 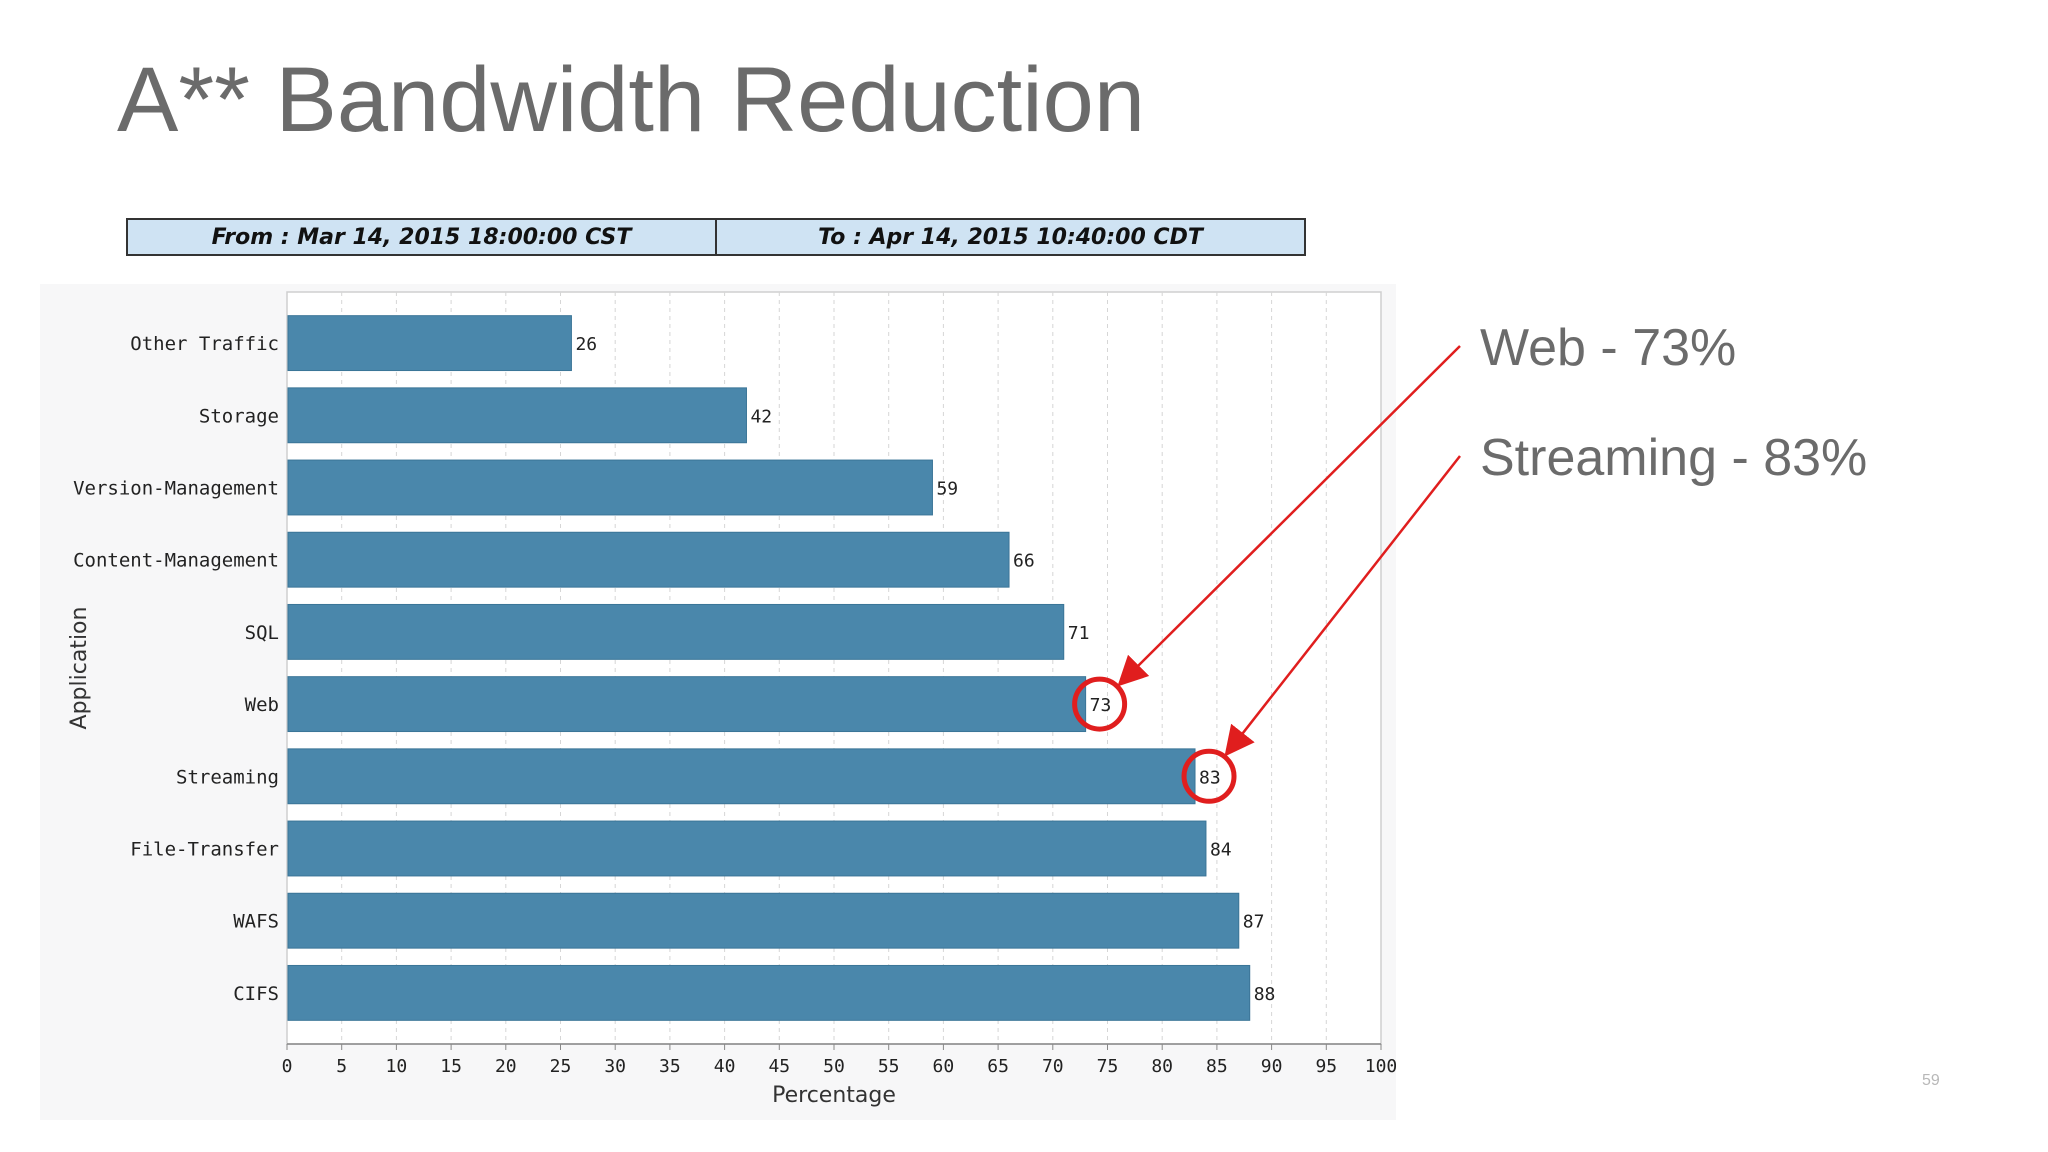 I want to click on slide-title: A** Bandwidth Reduction, so click(x=631, y=100).